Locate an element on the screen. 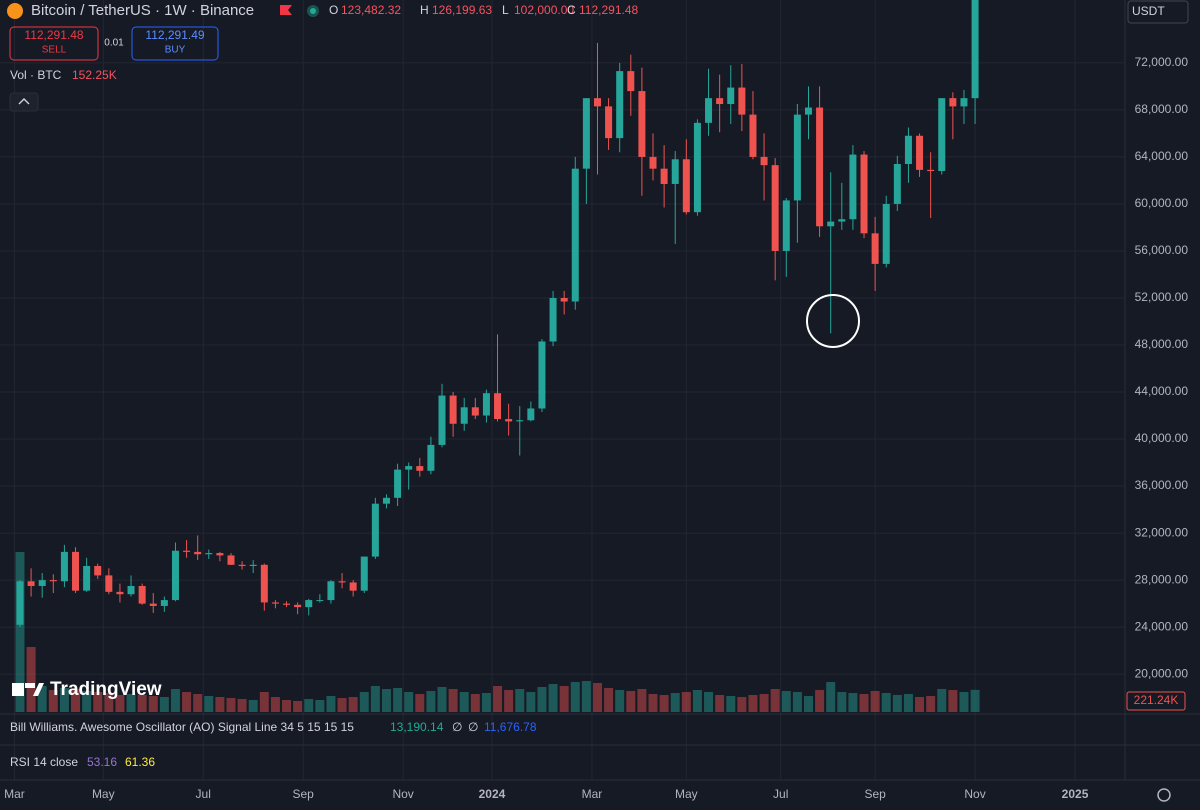 The width and height of the screenshot is (1200, 810). watermark-text: TradingView is located at coordinates (106, 689).